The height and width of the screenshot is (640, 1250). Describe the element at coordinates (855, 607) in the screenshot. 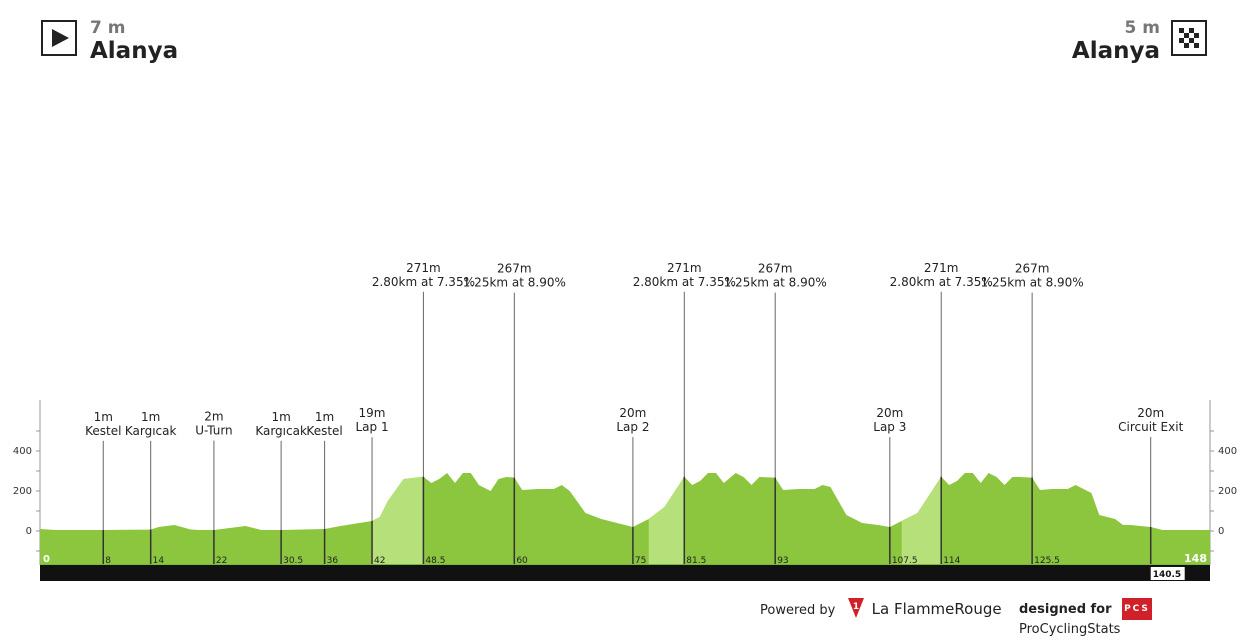

I see `svg-text: 1` at that location.